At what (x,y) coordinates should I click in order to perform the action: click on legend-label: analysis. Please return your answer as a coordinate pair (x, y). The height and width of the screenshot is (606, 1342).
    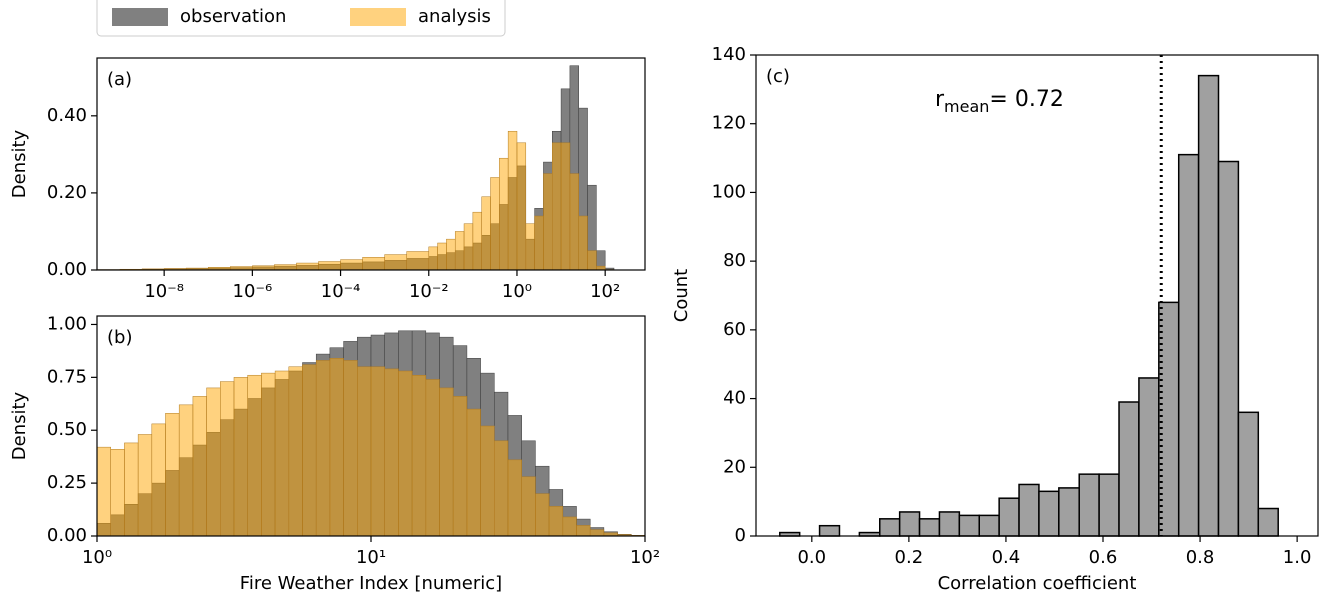
    Looking at the image, I should click on (454, 16).